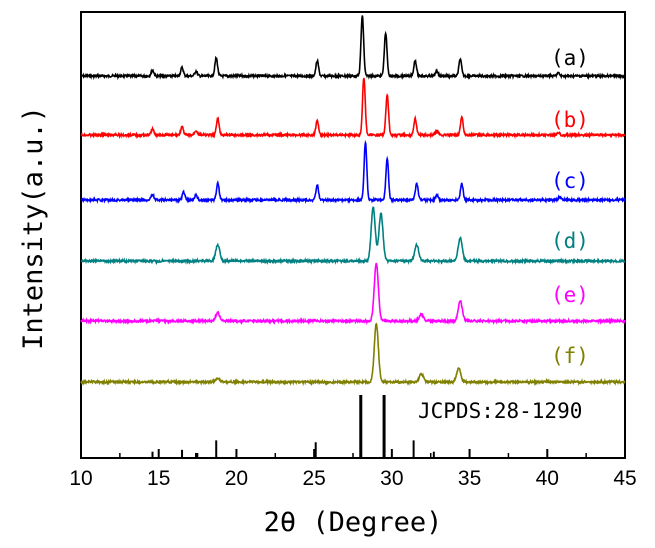 The height and width of the screenshot is (548, 655). What do you see at coordinates (469, 478) in the screenshot?
I see `x-tick-label: 35` at bounding box center [469, 478].